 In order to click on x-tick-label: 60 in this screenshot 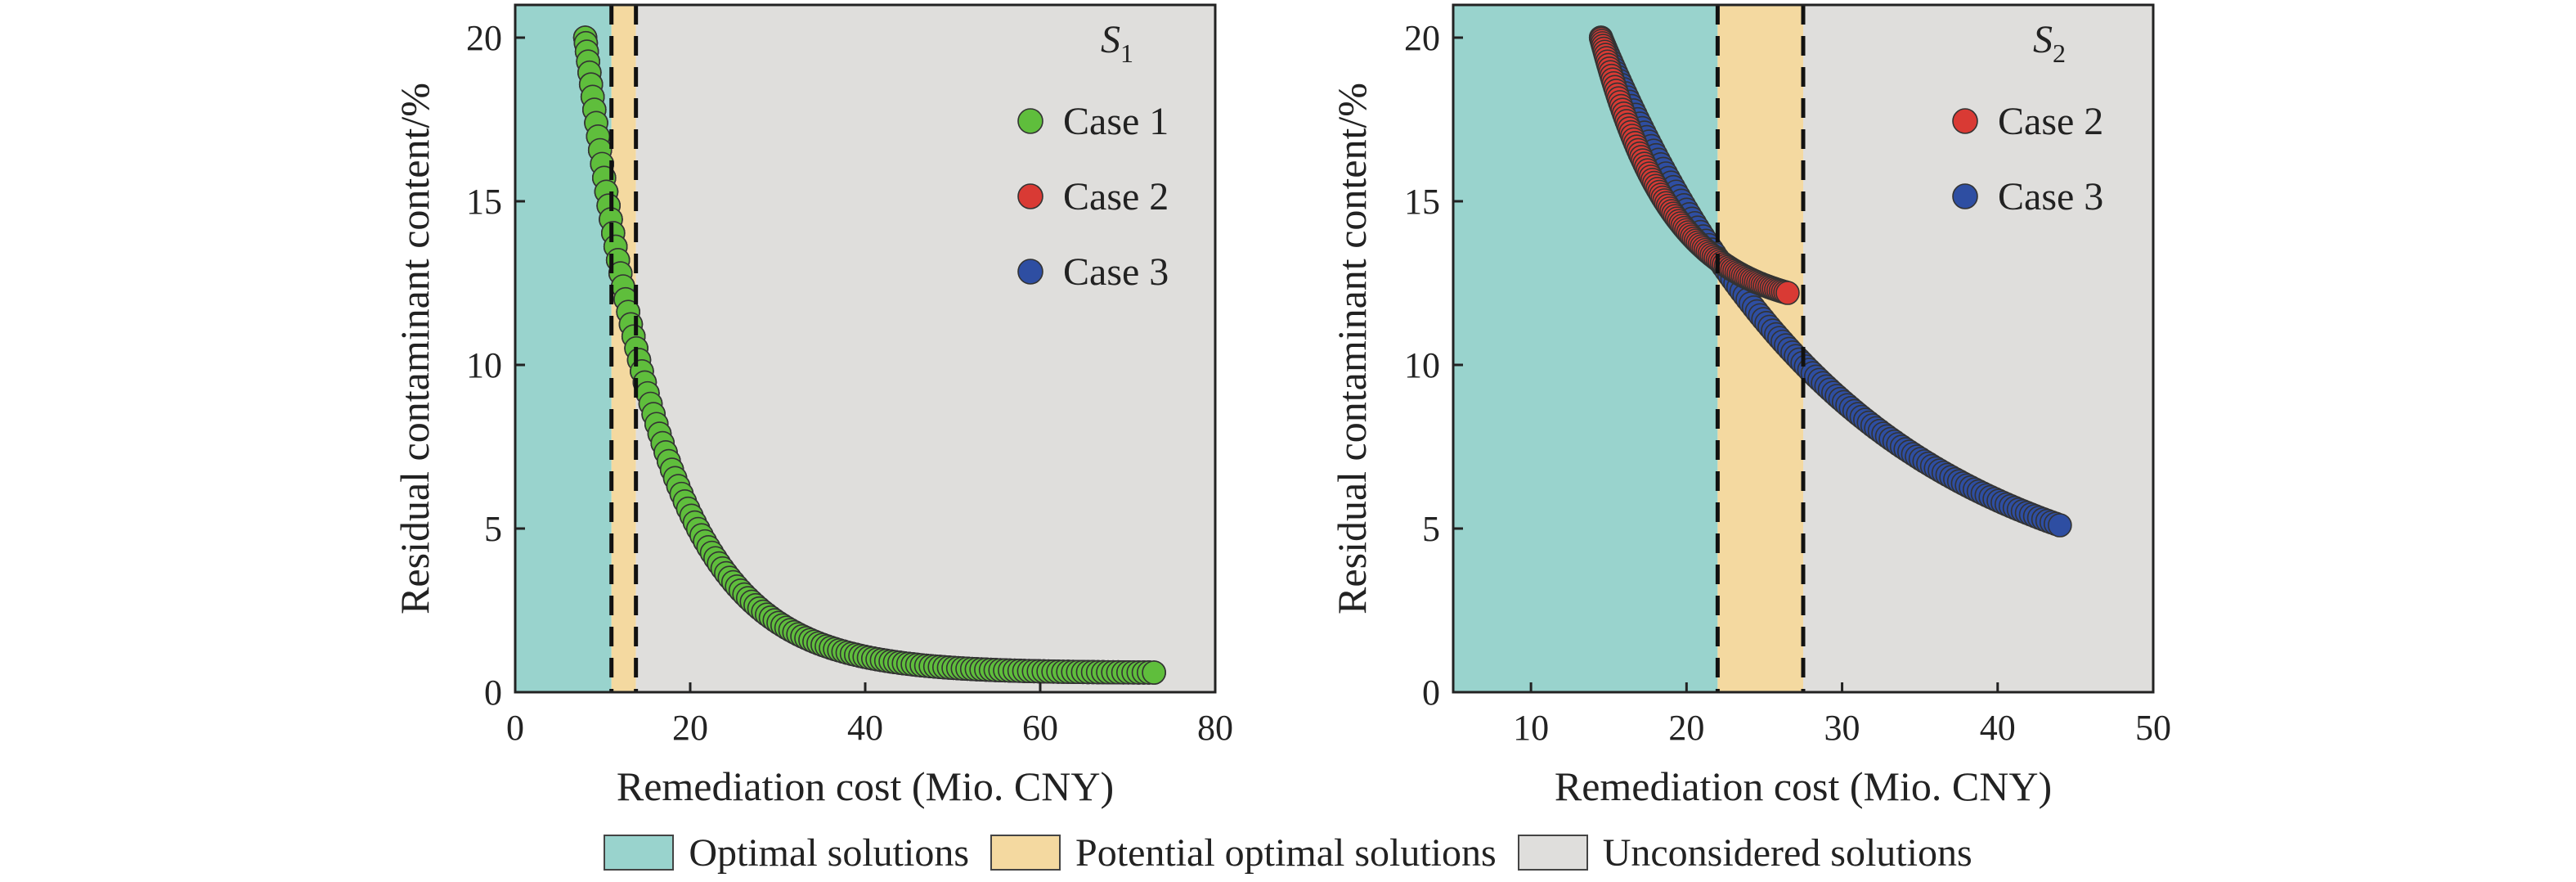, I will do `click(1040, 728)`.